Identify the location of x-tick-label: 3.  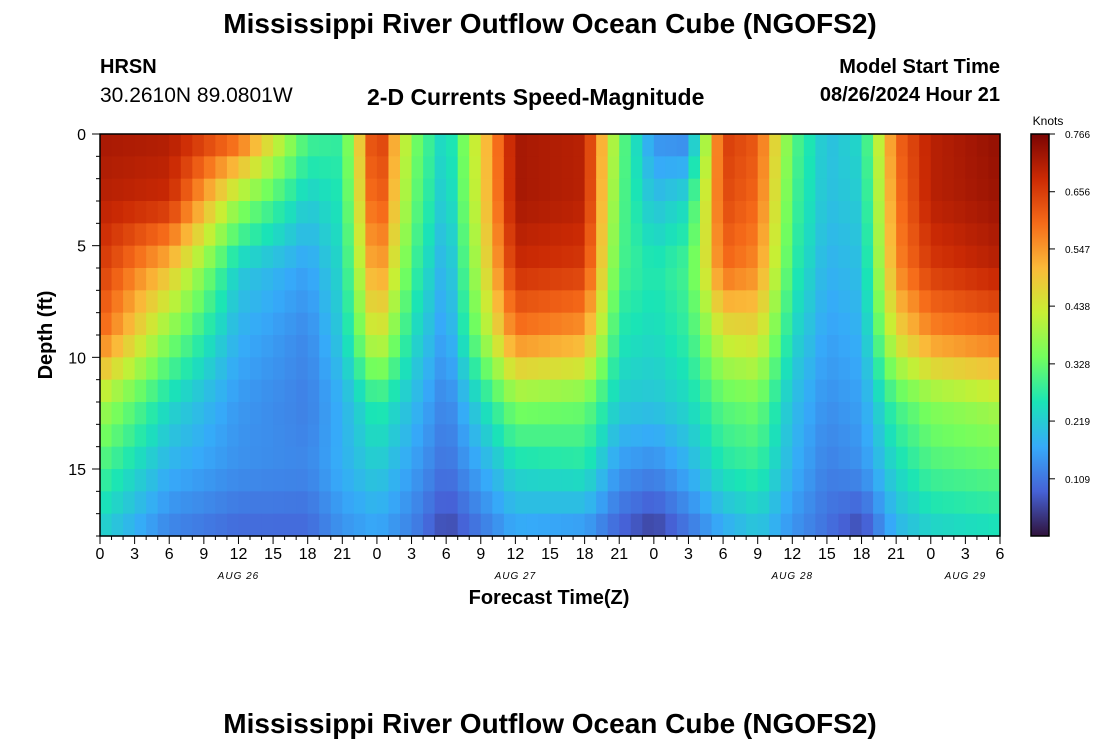
(411, 554).